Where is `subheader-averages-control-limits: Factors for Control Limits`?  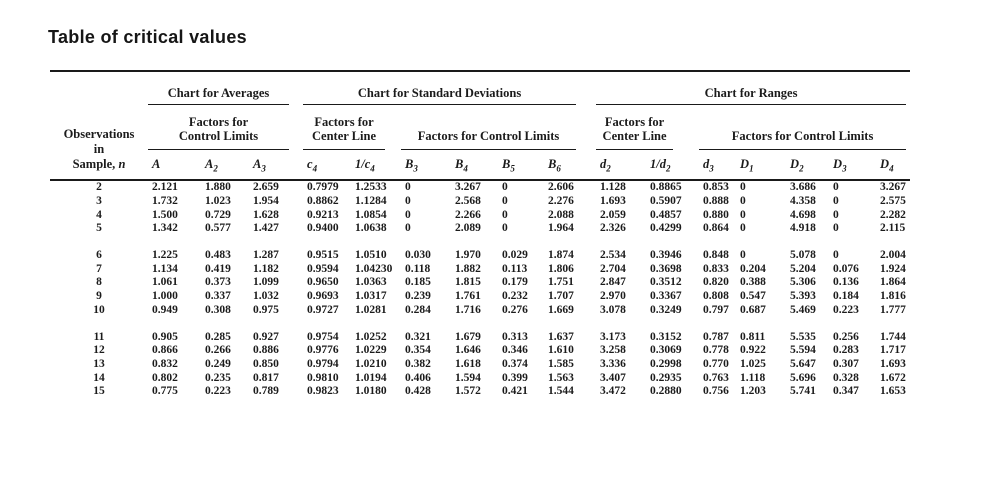
subheader-averages-control-limits: Factors for Control Limits is located at coordinates (225, 127).